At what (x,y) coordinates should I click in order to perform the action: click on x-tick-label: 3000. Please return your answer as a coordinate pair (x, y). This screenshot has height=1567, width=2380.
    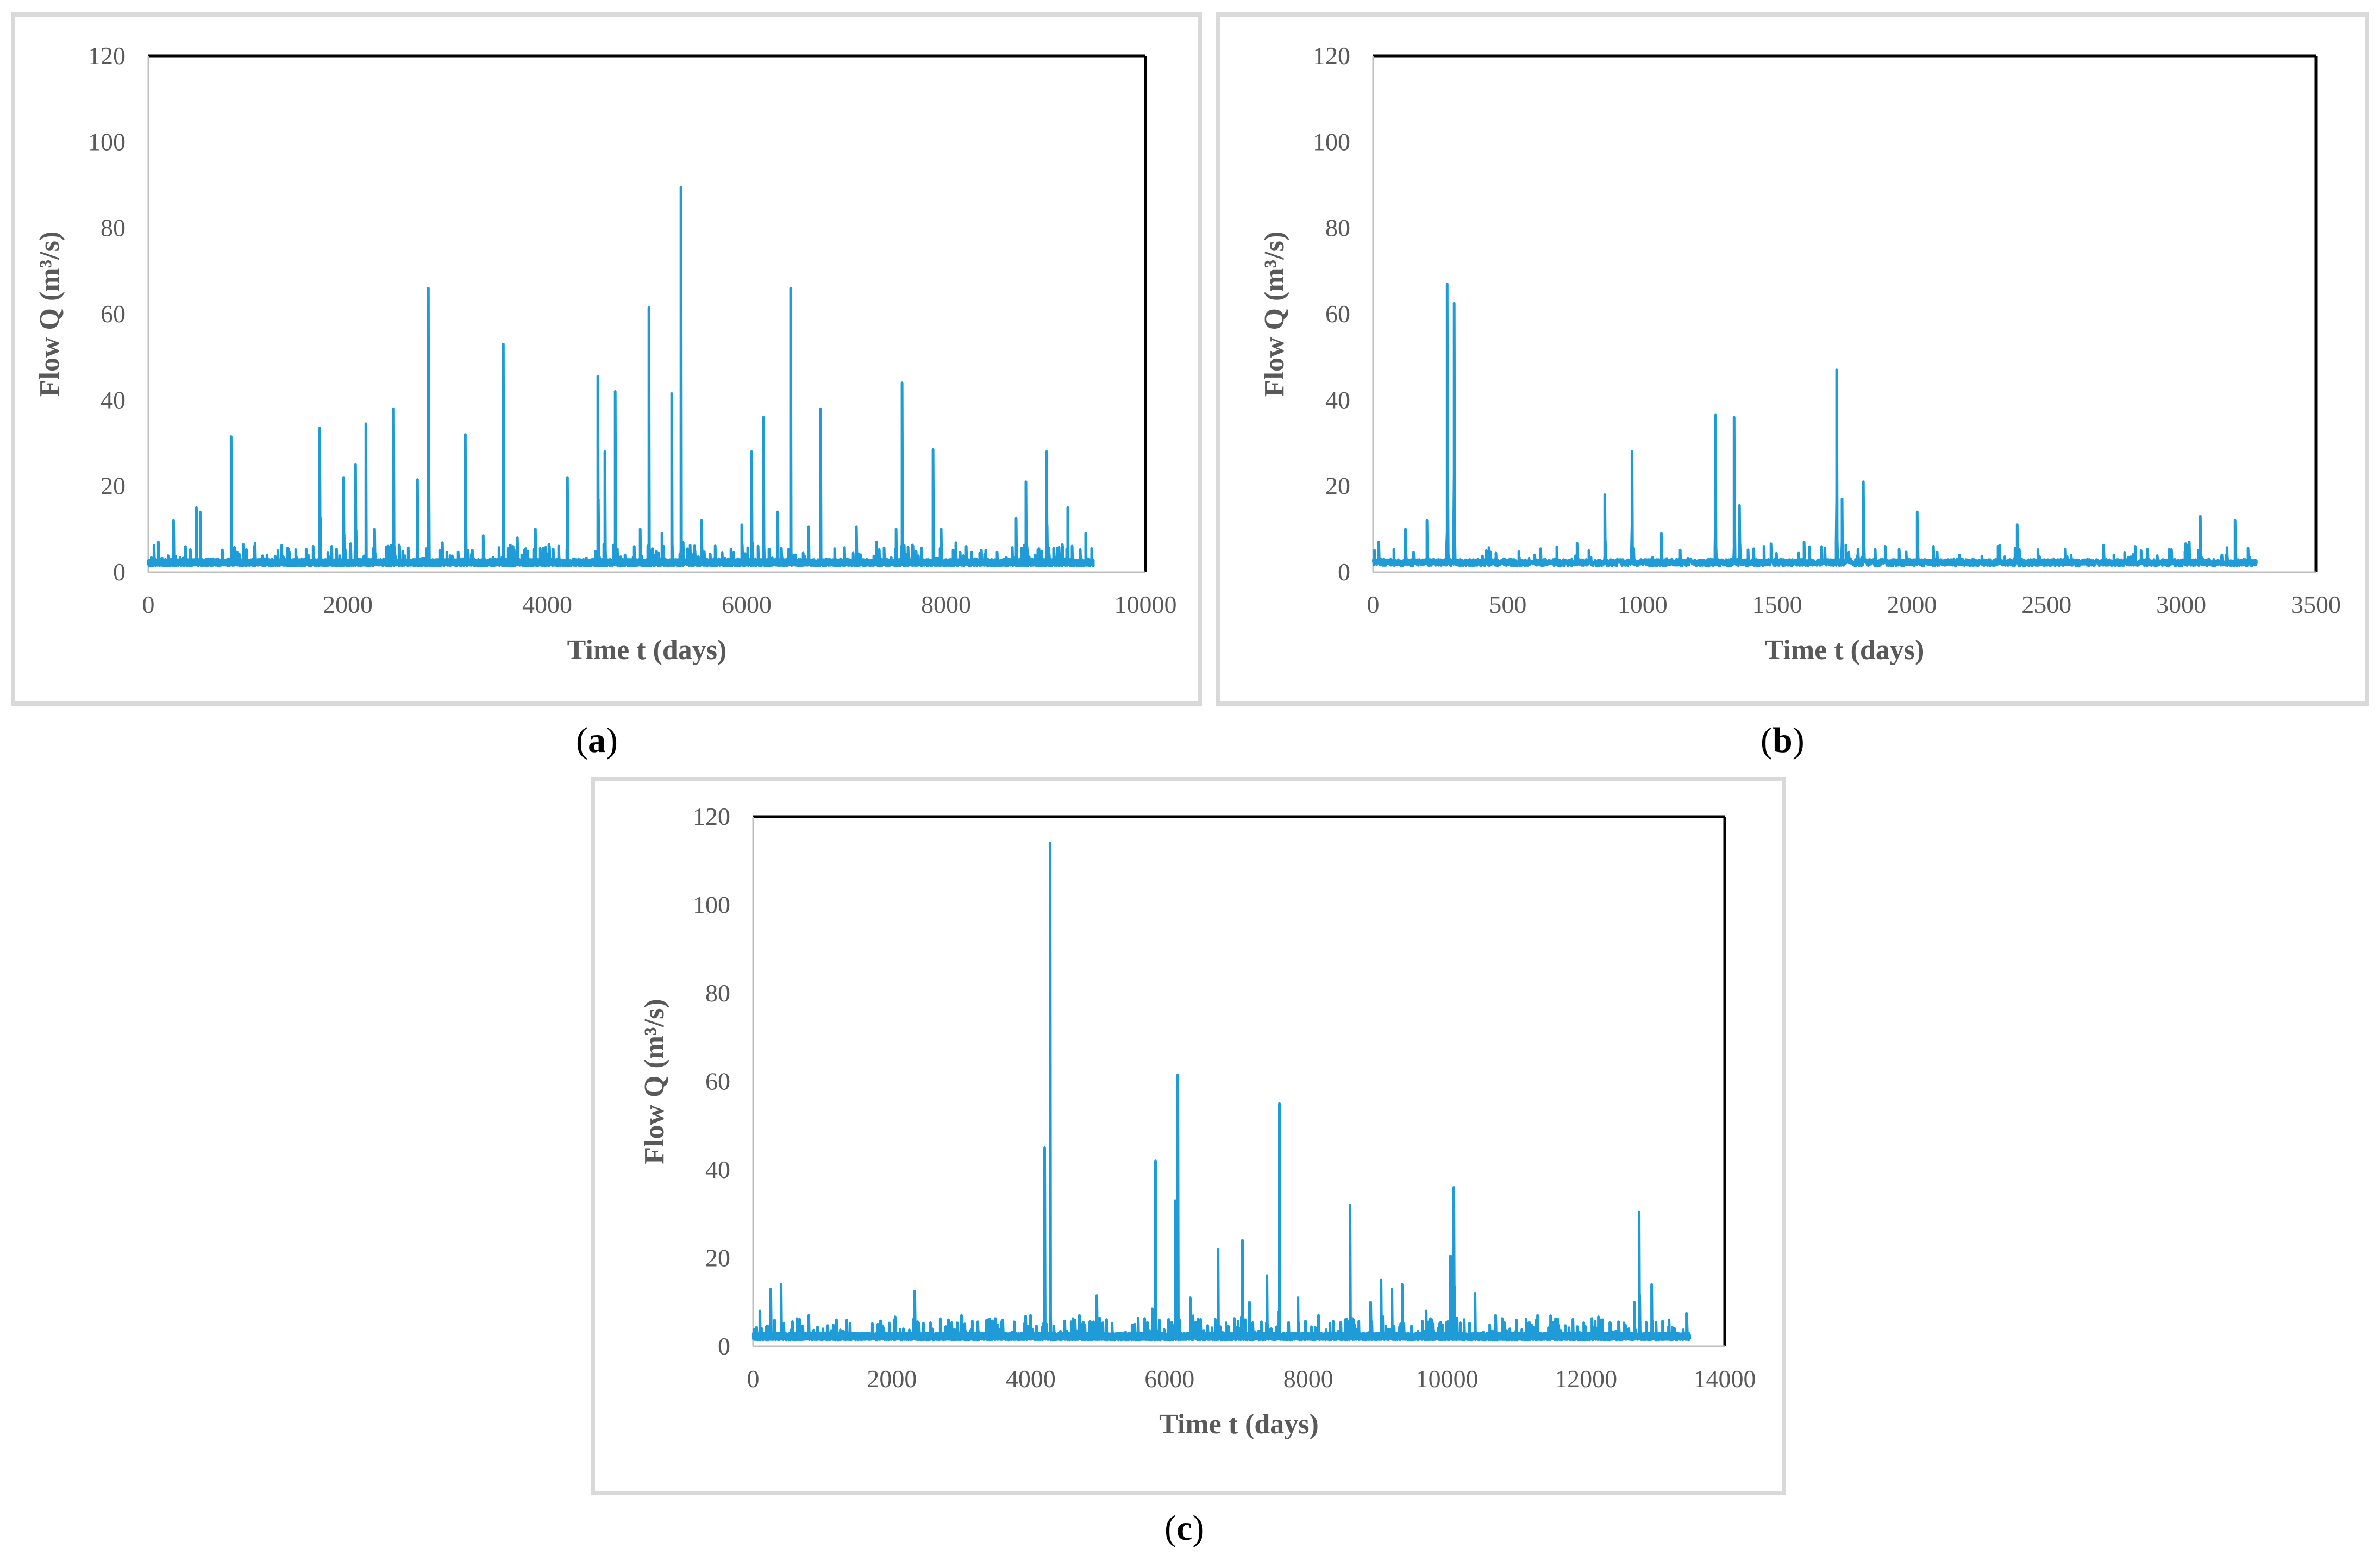
    Looking at the image, I should click on (2181, 604).